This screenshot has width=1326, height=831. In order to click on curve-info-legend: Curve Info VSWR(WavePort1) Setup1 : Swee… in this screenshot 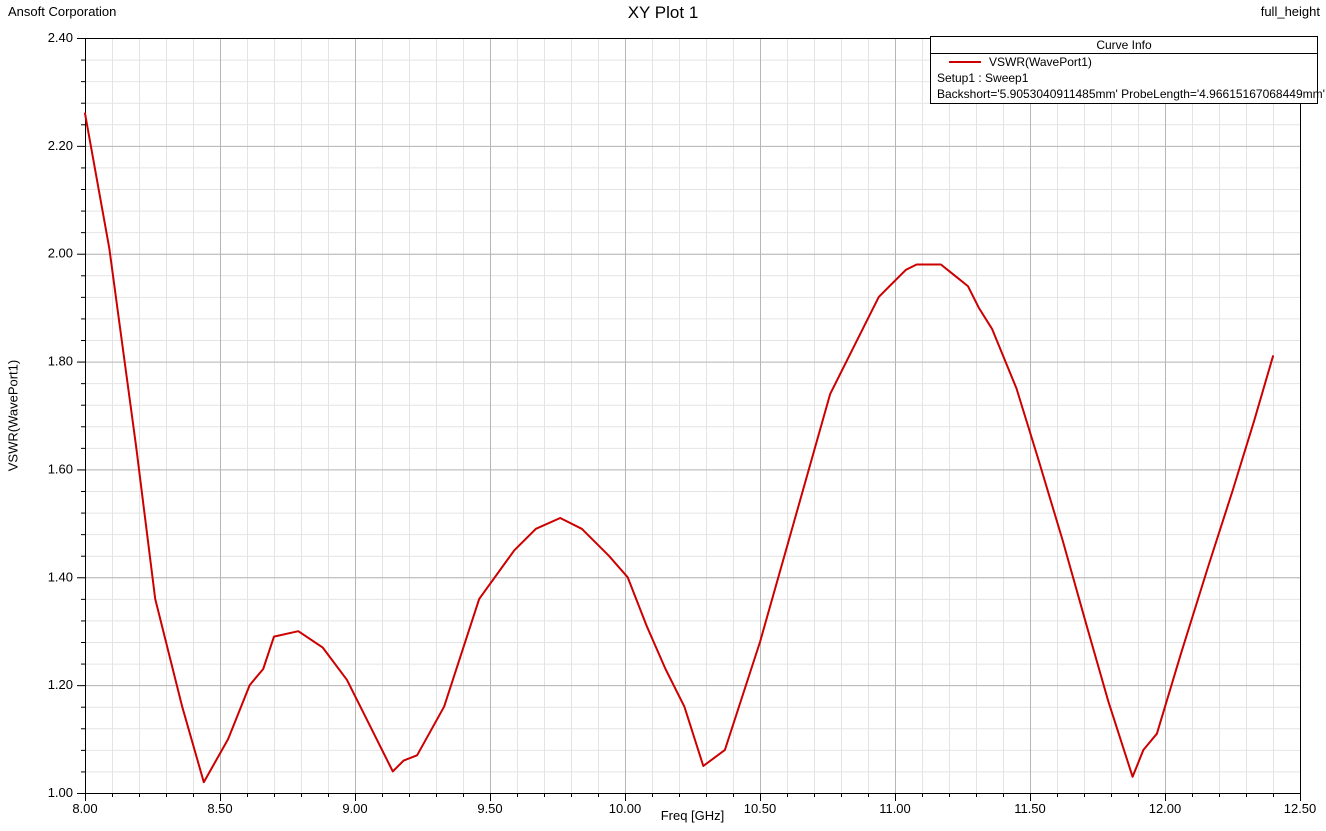, I will do `click(1127, 70)`.